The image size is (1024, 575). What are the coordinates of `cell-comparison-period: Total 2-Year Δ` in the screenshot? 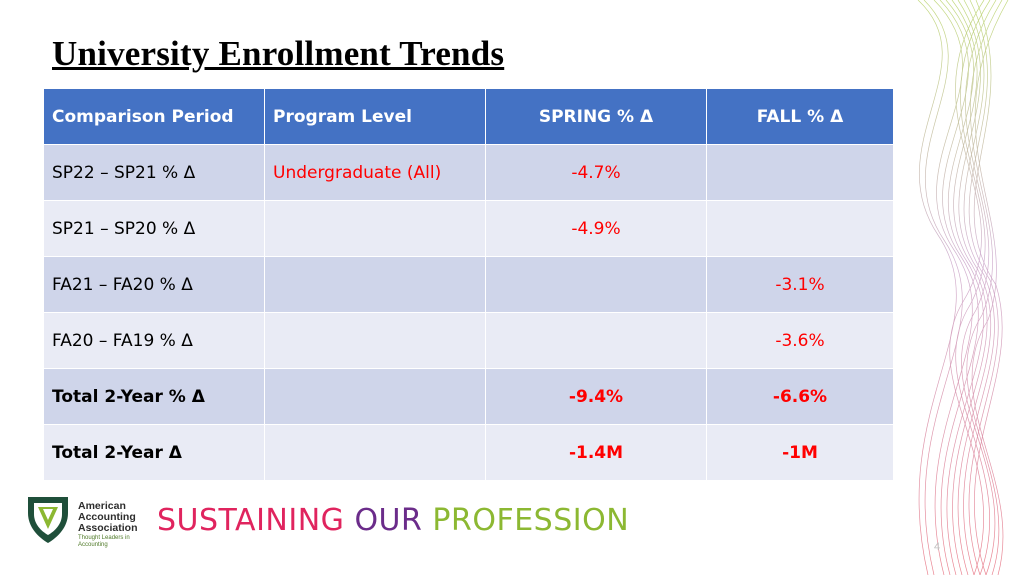 It's located at (154, 452).